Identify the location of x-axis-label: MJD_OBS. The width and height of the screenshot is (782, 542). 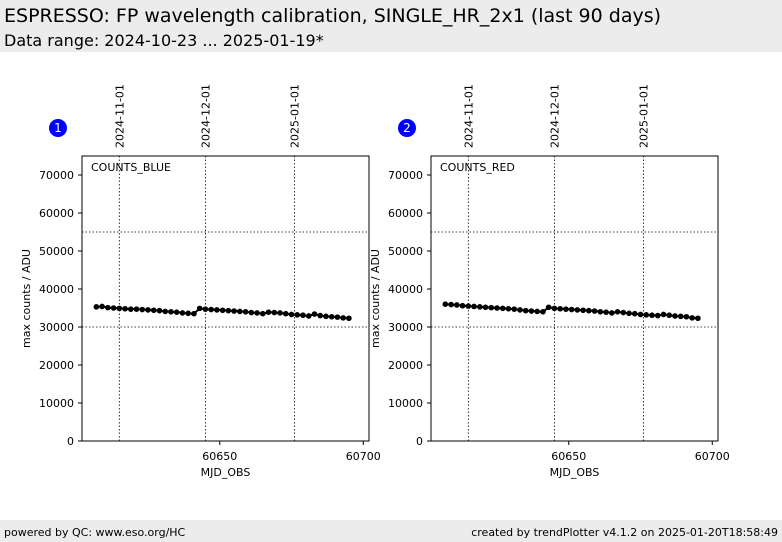
(226, 472).